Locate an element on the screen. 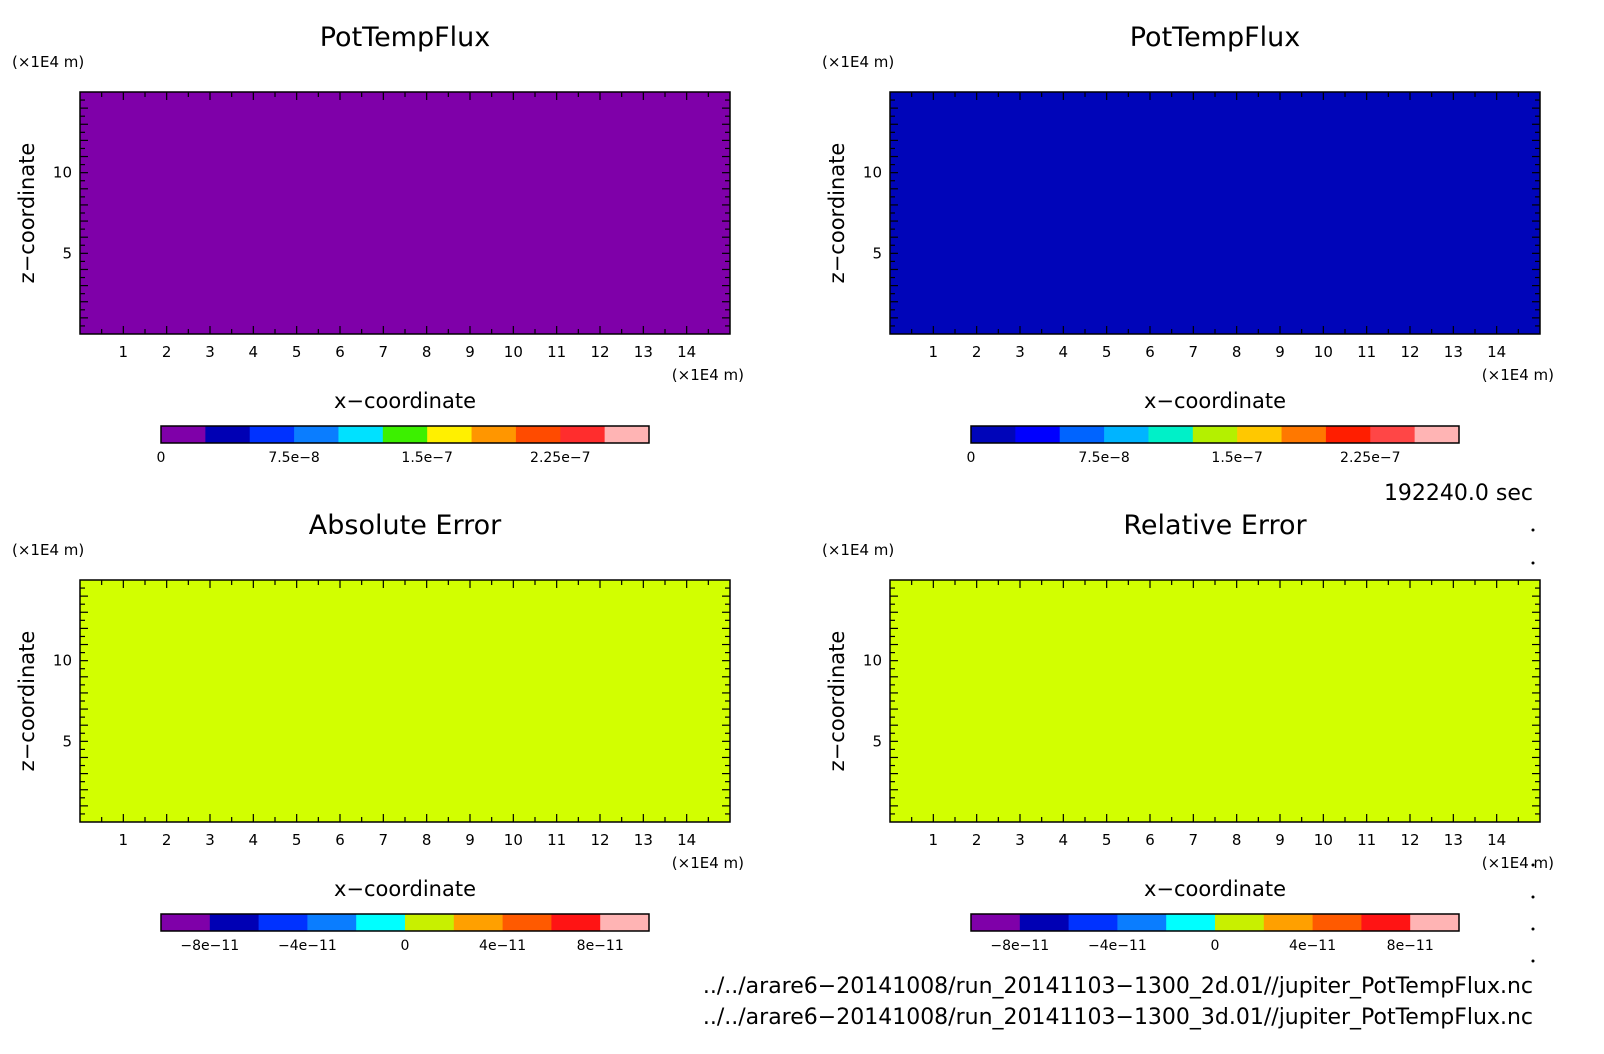 This screenshot has width=1604, height=1054. time-label: 192240.0 sec is located at coordinates (1458, 493).